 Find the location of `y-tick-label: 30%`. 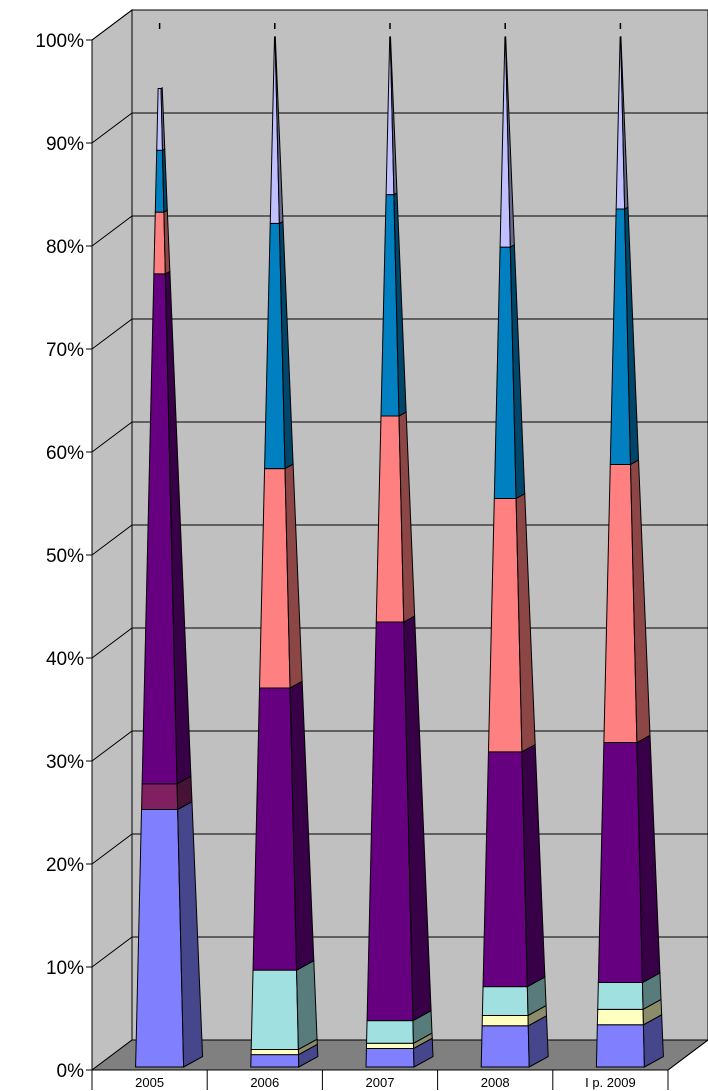

y-tick-label: 30% is located at coordinates (65, 762).